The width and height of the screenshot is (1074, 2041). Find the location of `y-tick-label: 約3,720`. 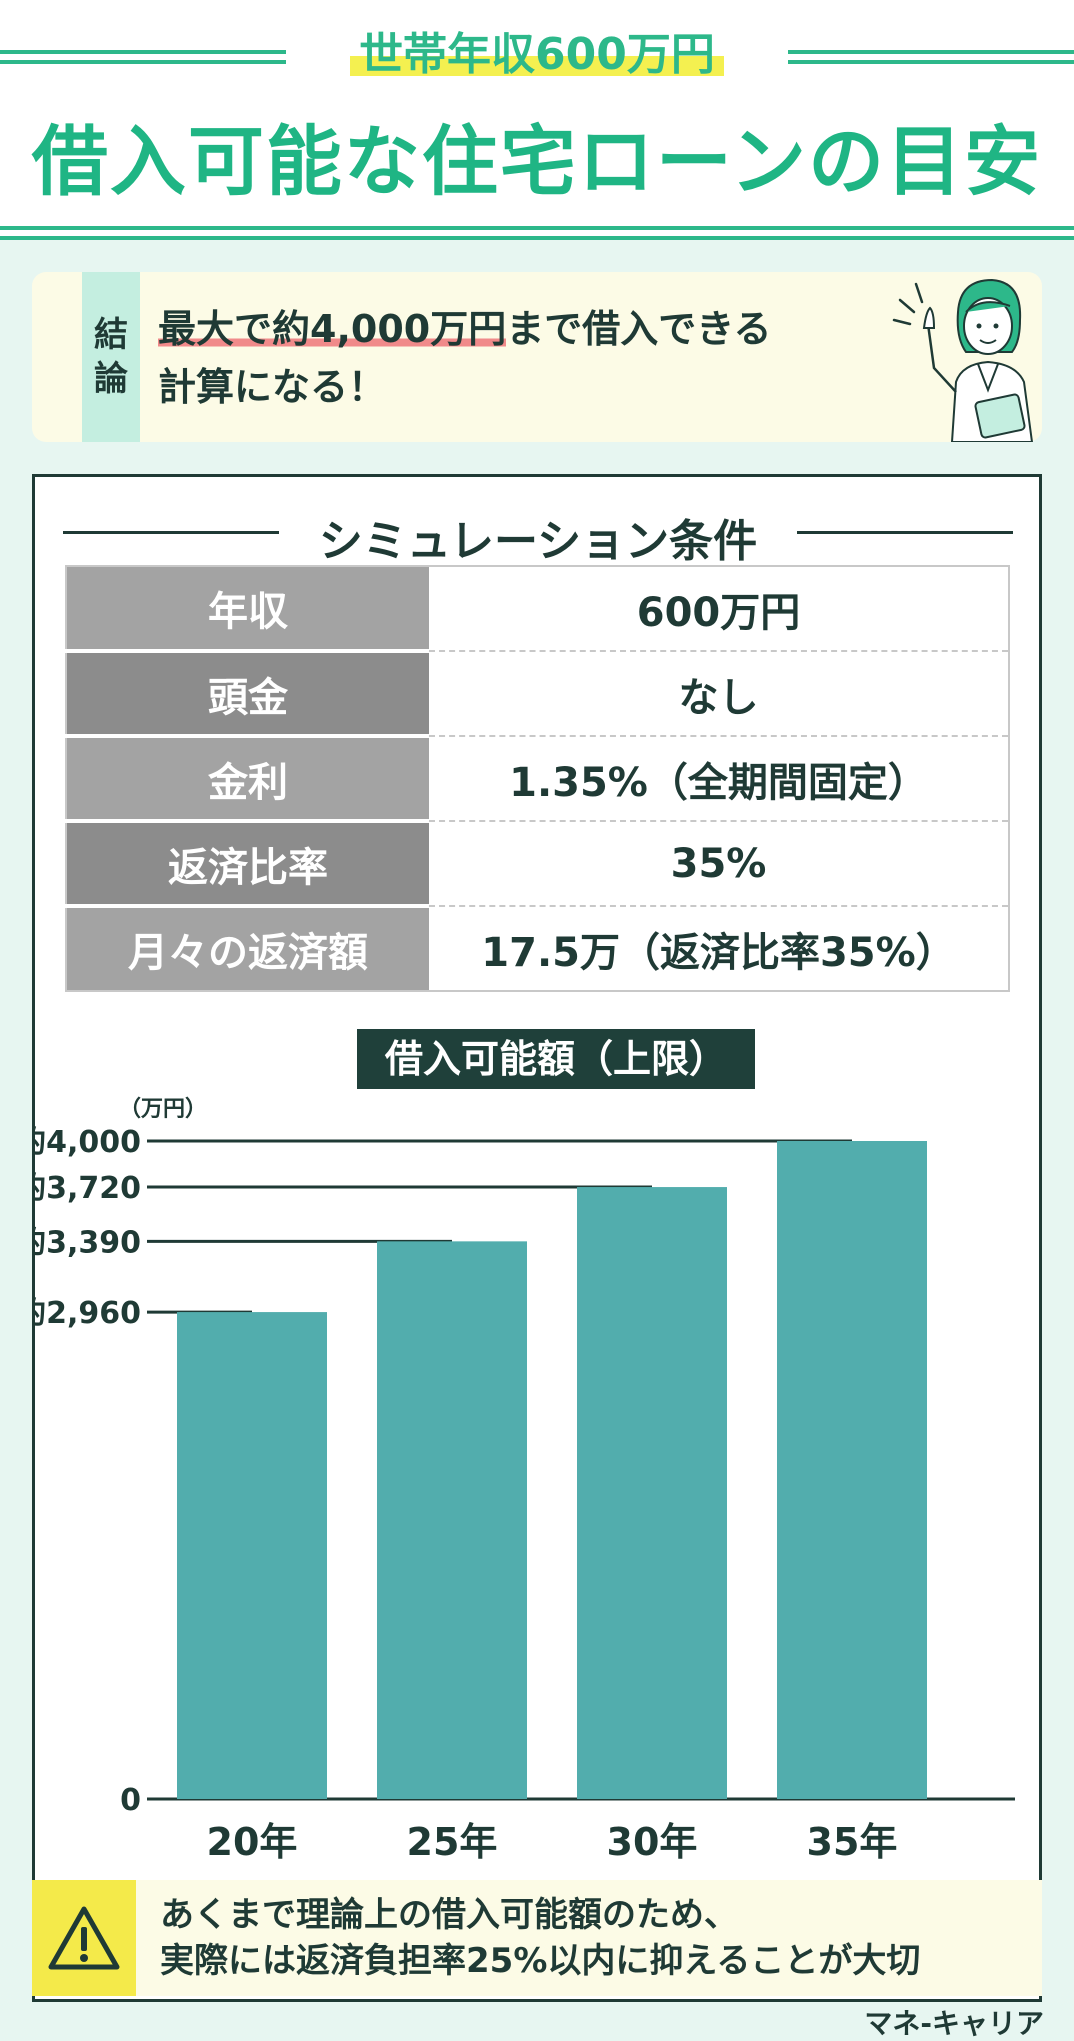

y-tick-label: 約3,720 is located at coordinates (88, 1188).